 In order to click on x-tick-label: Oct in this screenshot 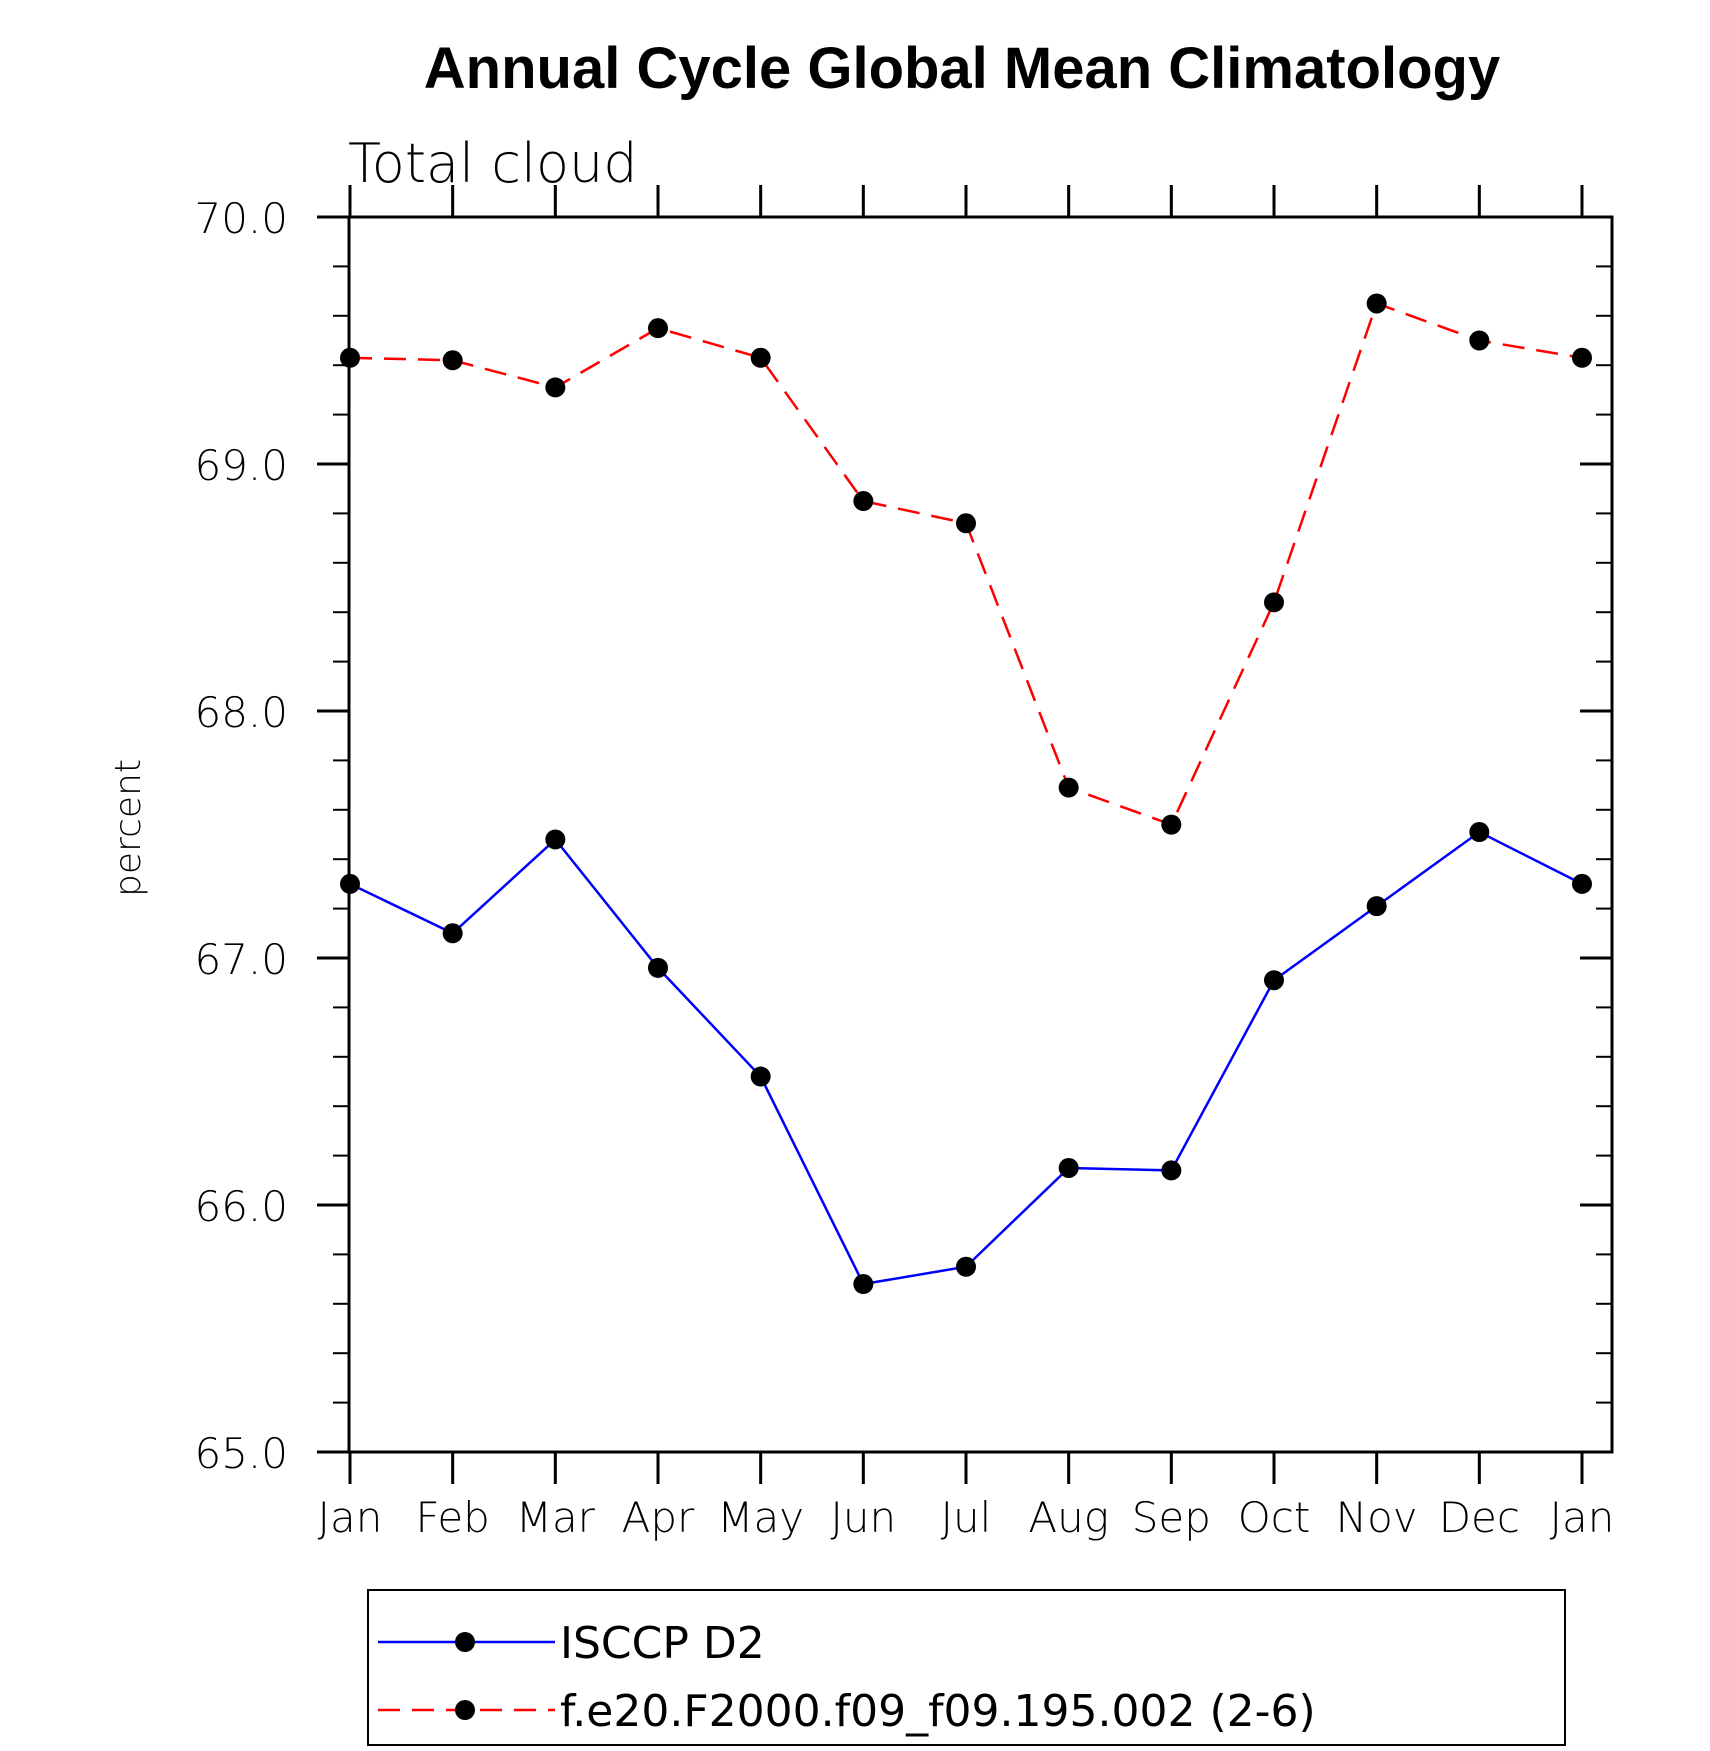, I will do `click(1274, 1517)`.